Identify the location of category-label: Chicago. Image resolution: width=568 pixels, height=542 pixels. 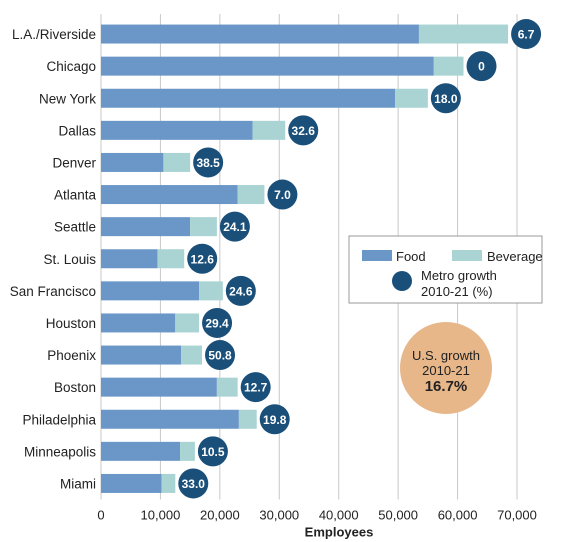
(71, 66).